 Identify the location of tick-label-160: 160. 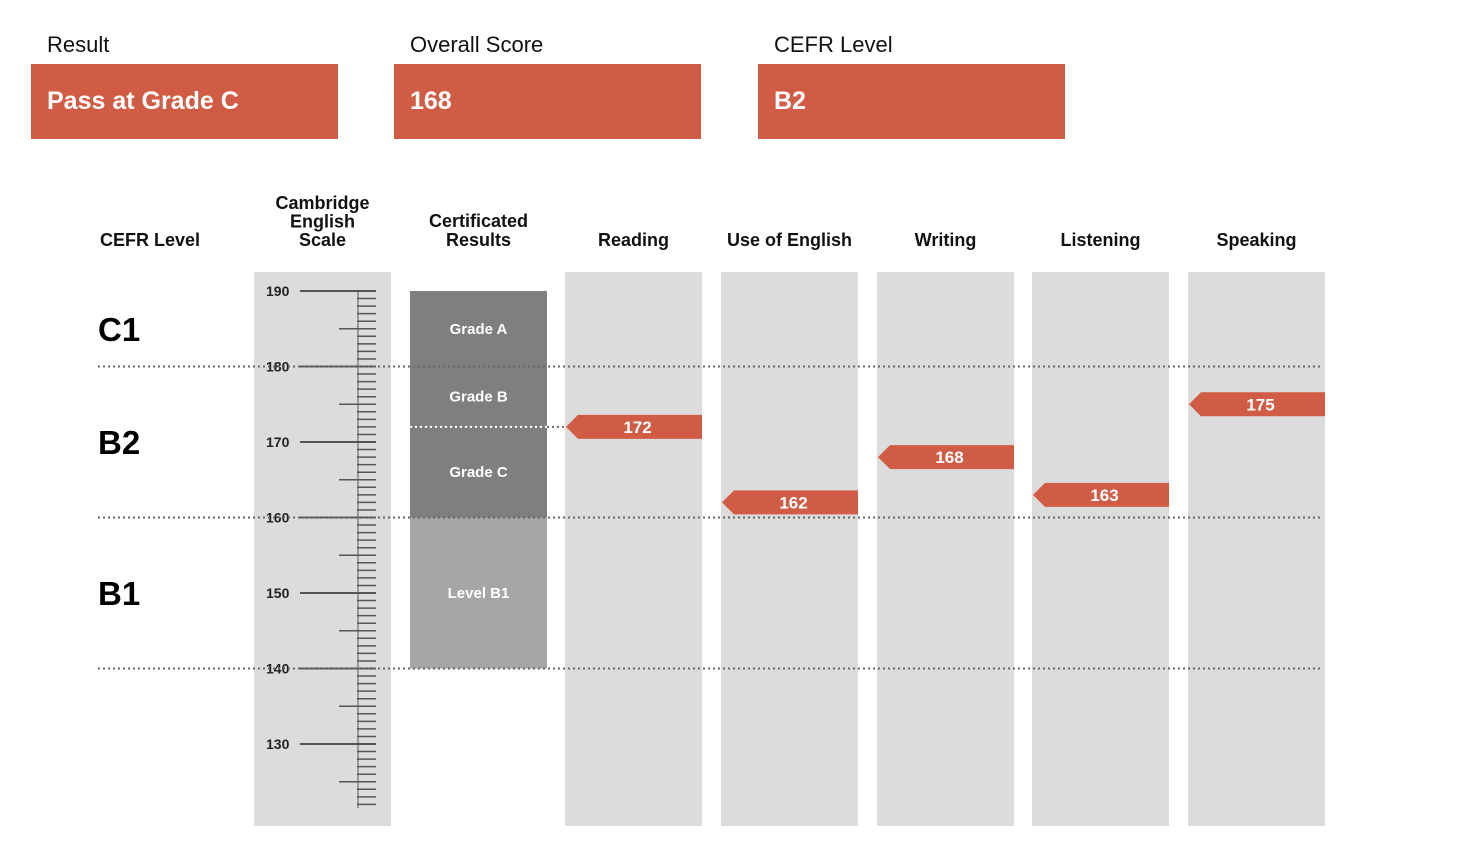
(278, 518).